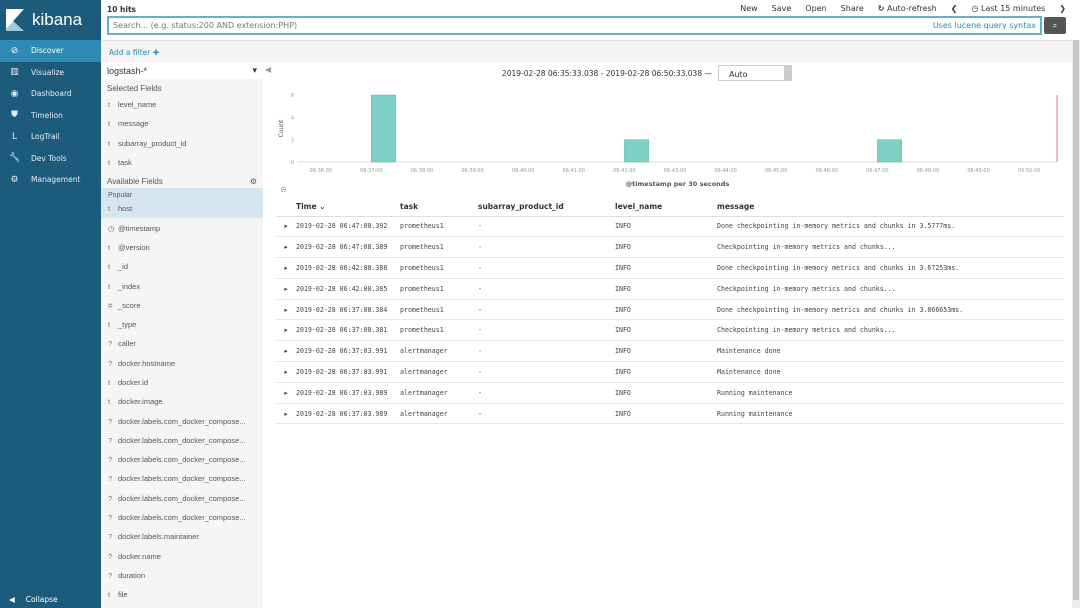  What do you see at coordinates (122, 9) in the screenshot?
I see `hits-count: 10 hits` at bounding box center [122, 9].